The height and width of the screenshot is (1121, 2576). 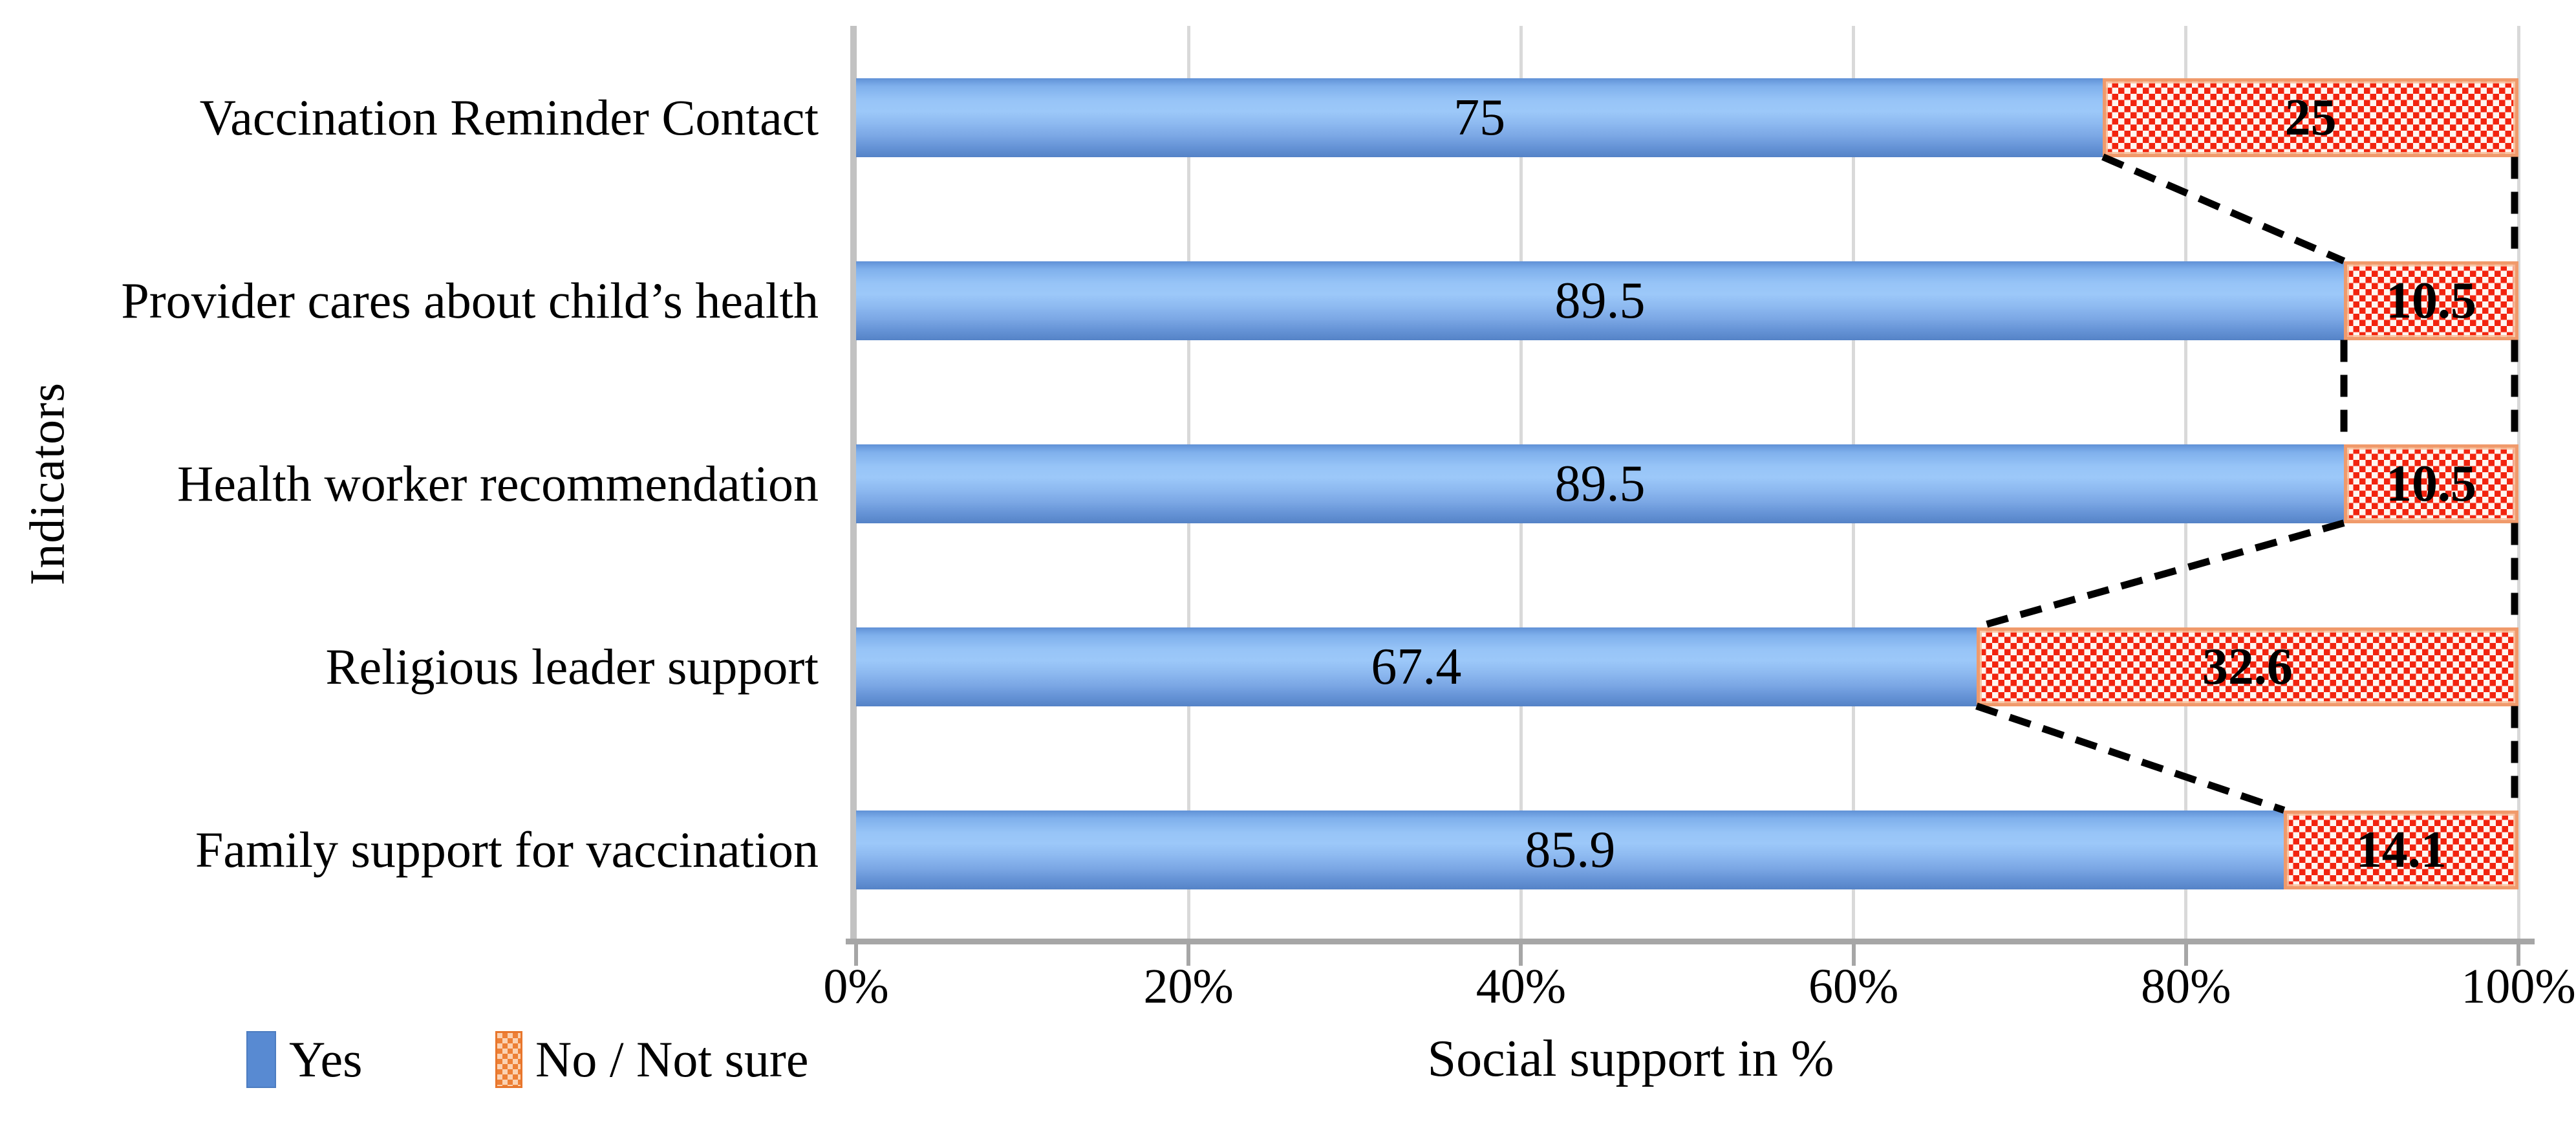 I want to click on x-axis-line, so click(x=1691, y=941).